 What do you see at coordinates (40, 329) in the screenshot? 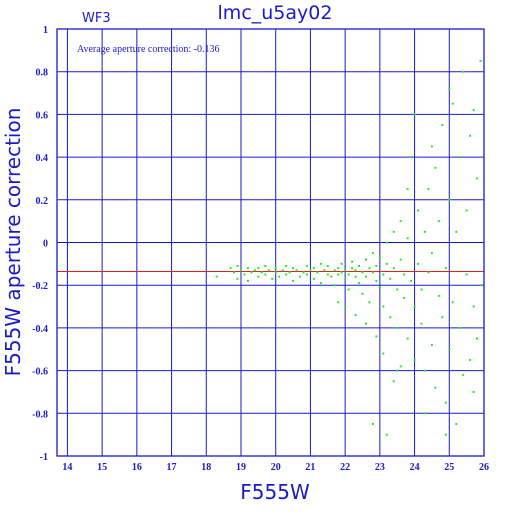
I see `y-tick-label: -0.4` at bounding box center [40, 329].